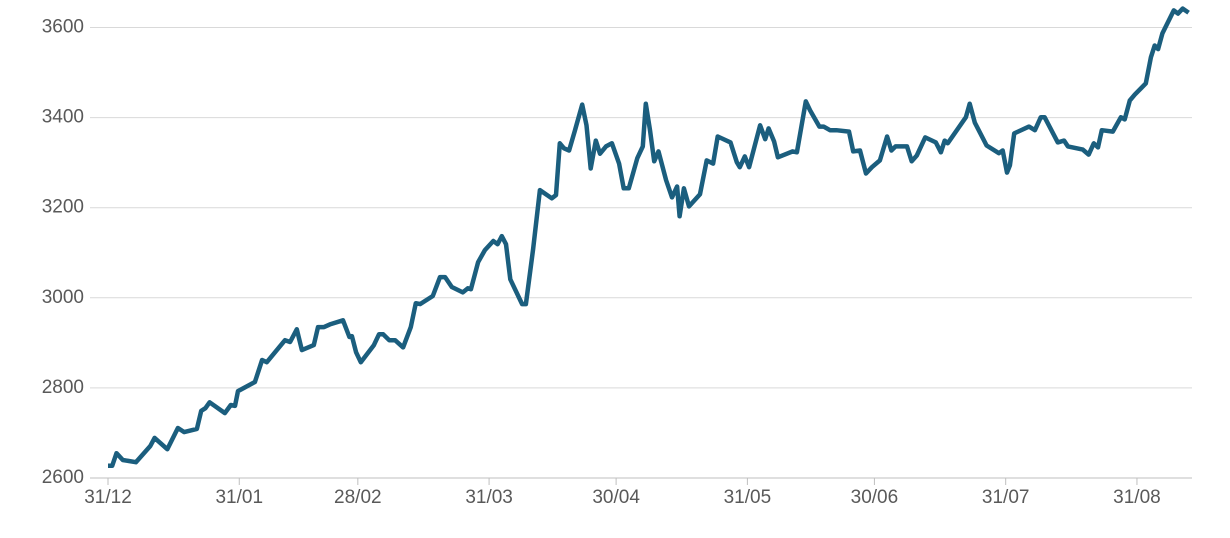 This screenshot has height=538, width=1230. I want to click on x-tick-label: 31/07, so click(1006, 497).